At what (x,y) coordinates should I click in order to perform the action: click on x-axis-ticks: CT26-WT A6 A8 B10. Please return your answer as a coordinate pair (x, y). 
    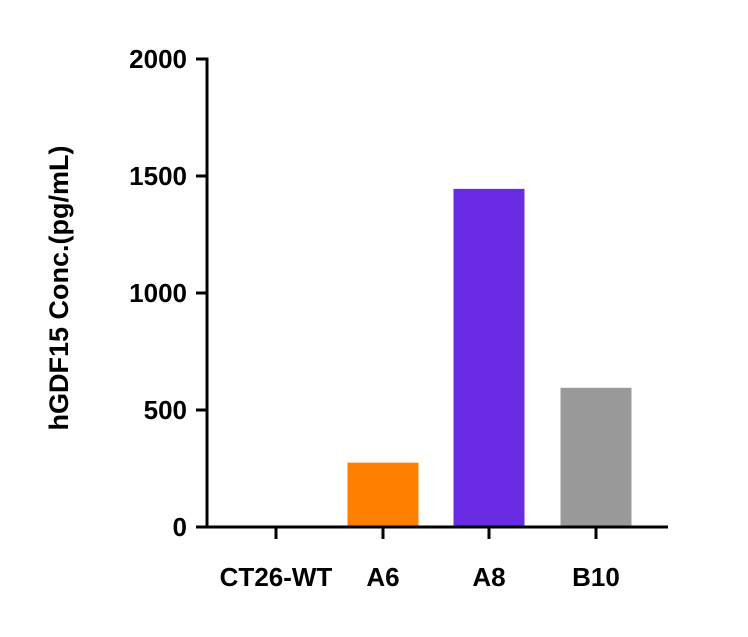
    Looking at the image, I should click on (420, 559).